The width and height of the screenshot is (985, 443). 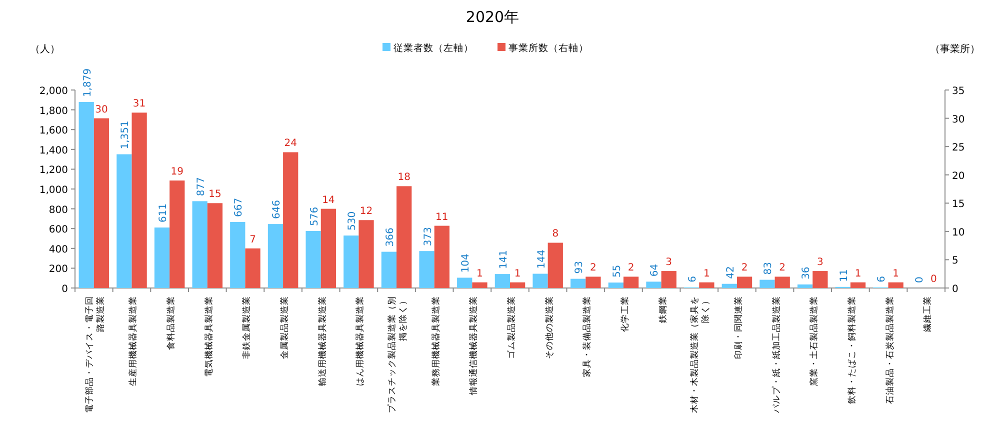 I want to click on data-label: 104, so click(x=466, y=263).